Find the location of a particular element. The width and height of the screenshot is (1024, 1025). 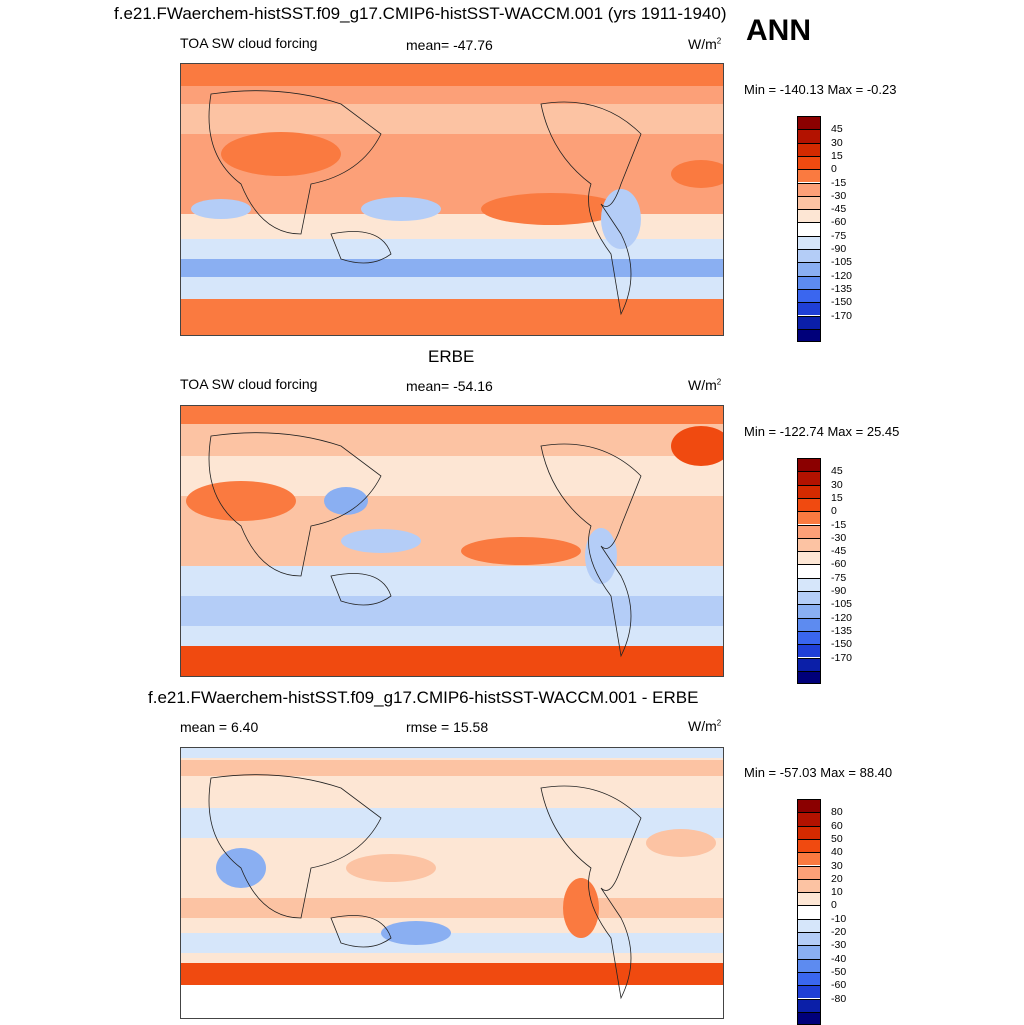

colorbar-tick-label: -40 is located at coordinates (839, 958).